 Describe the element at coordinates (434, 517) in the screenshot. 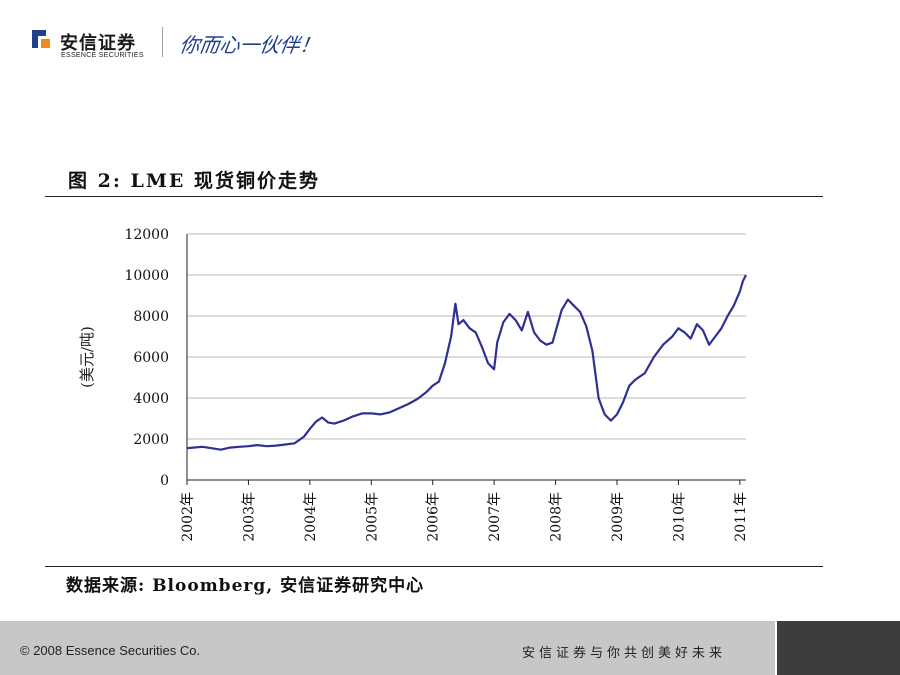

I see `x-tick-label: 2006年` at that location.